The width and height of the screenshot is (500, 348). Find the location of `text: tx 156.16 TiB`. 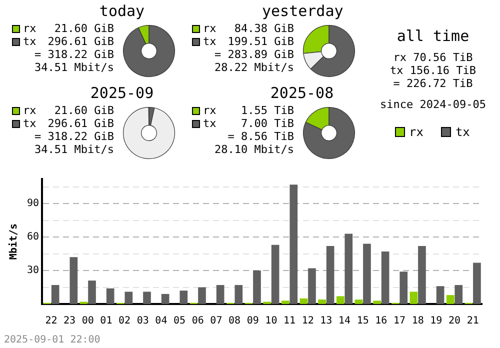

text: tx 156.16 TiB is located at coordinates (433, 70).